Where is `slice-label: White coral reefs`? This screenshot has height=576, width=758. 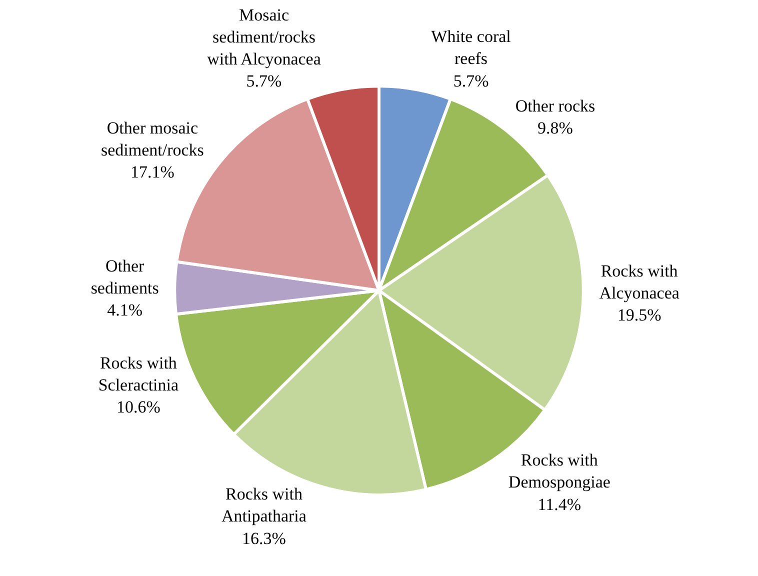
slice-label: White coral reefs is located at coordinates (471, 47).